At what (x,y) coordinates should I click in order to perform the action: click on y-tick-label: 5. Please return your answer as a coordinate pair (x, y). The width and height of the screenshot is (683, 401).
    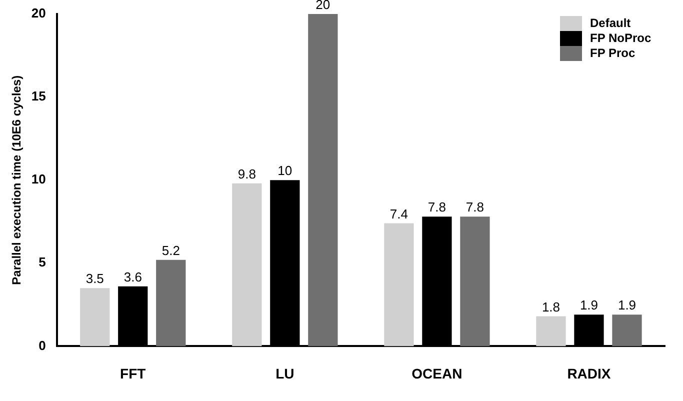
    Looking at the image, I should click on (42, 262).